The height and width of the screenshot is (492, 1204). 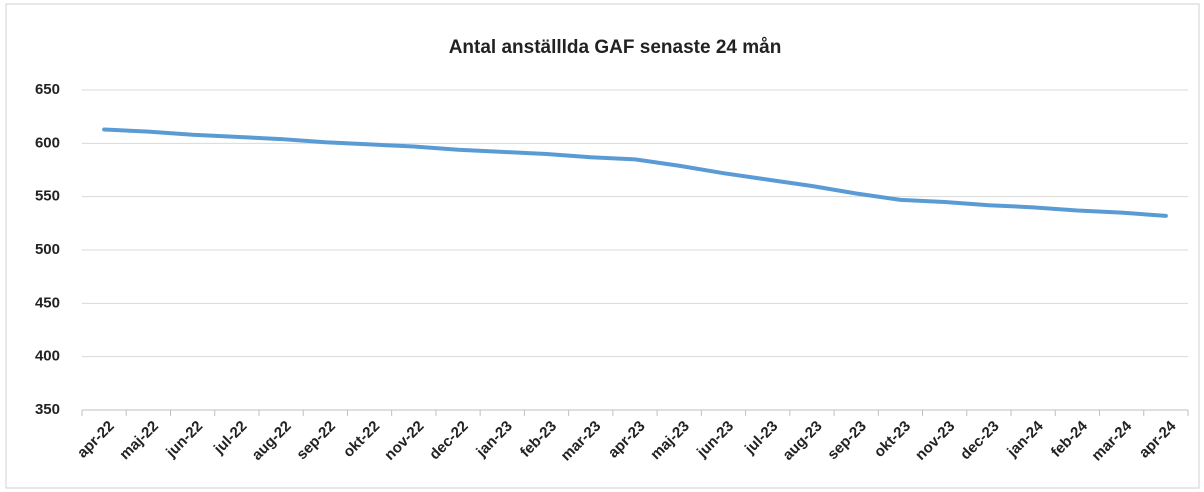 I want to click on y-tick-label: 400, so click(x=47, y=356).